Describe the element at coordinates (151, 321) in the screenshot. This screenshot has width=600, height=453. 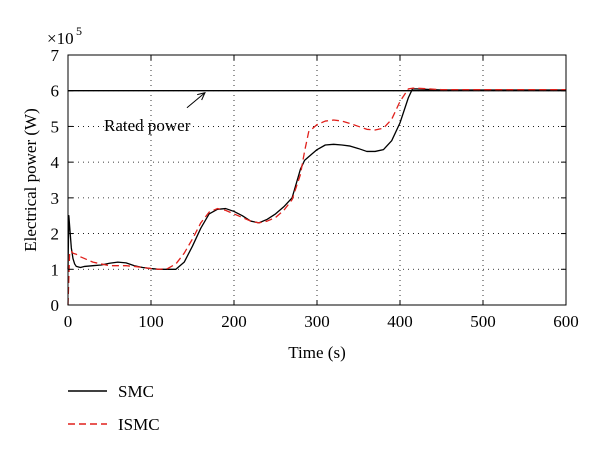
I see `x-tick-label-100: 100` at that location.